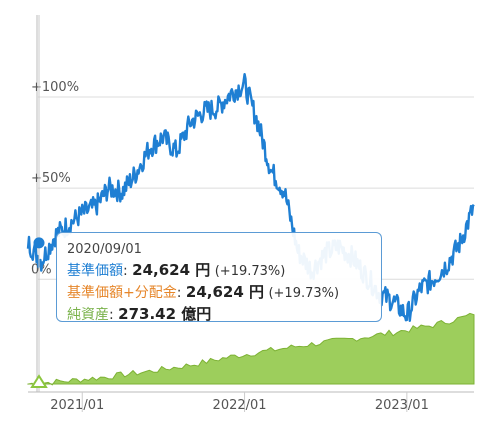  What do you see at coordinates (240, 405) in the screenshot?
I see `x-tick-label: 2022/01` at bounding box center [240, 405].